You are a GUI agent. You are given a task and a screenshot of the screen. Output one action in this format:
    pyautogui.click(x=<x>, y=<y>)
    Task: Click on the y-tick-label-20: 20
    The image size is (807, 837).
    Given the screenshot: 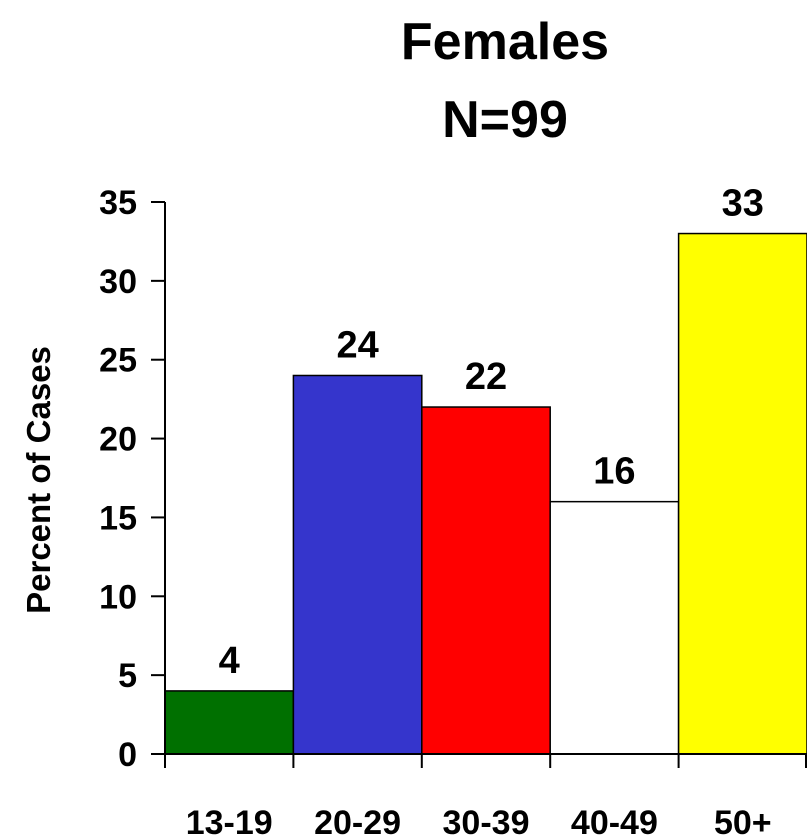 What is the action you would take?
    pyautogui.click(x=118, y=440)
    